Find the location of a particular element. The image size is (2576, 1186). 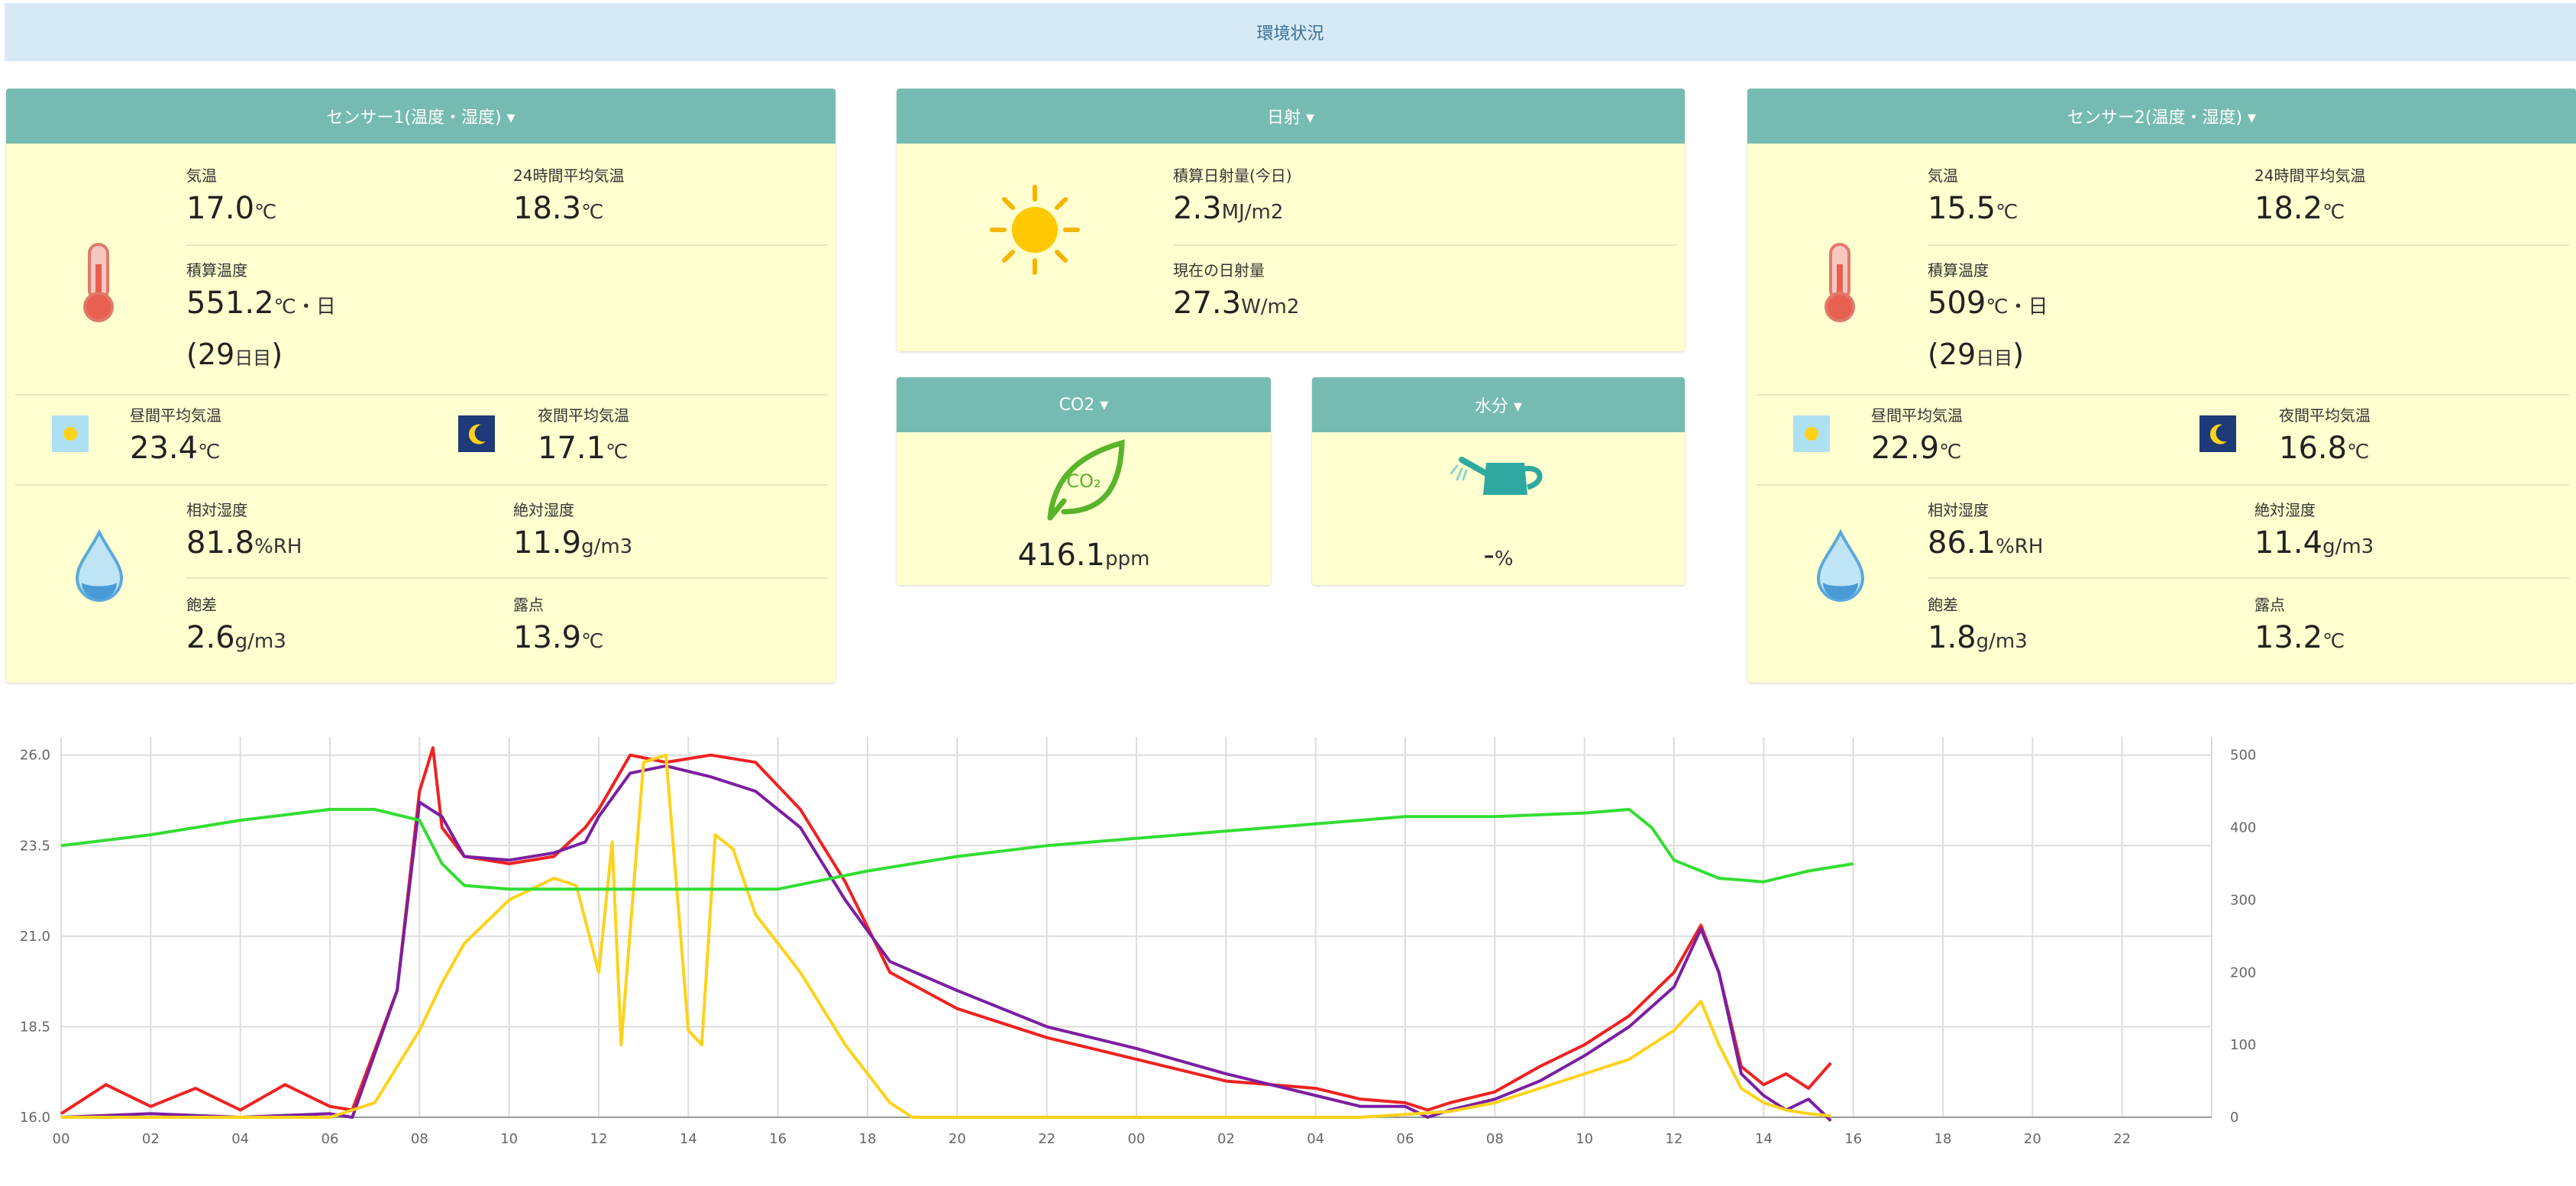

chart-y-right-tick-label: 500 is located at coordinates (2243, 756).